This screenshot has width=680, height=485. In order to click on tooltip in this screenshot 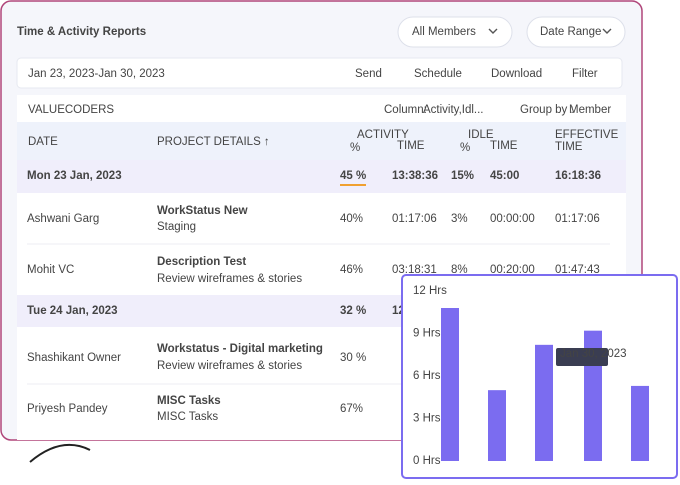, I will do `click(582, 357)`.